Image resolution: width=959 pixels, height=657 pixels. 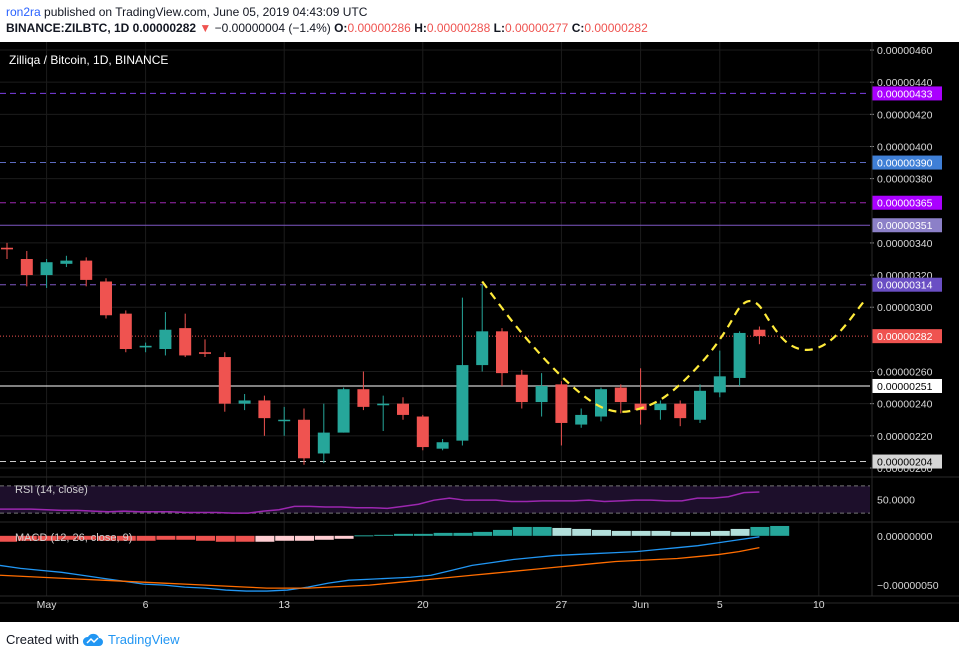 I want to click on y-tick-label: 0.00000340, so click(x=905, y=244).